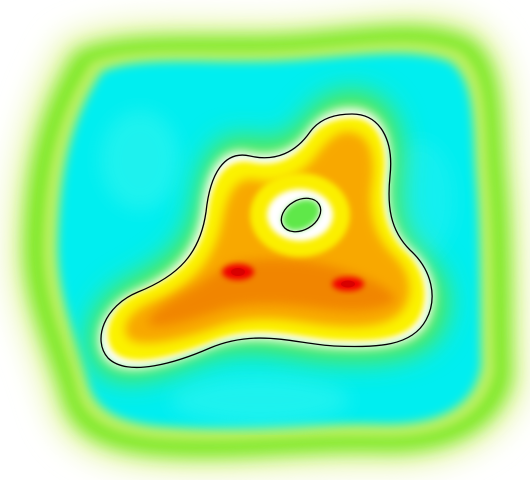 This screenshot has height=480, width=530. I want to click on peak-left-core, so click(238, 272).